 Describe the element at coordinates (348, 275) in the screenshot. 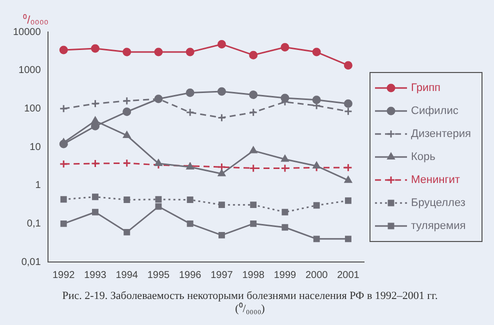

I see `x-tick-label: 2001` at that location.